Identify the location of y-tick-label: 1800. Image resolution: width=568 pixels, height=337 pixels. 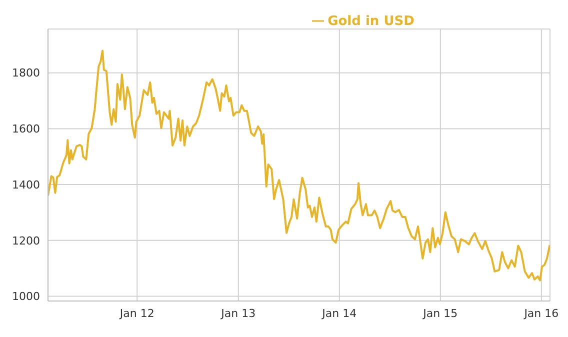
(26, 73).